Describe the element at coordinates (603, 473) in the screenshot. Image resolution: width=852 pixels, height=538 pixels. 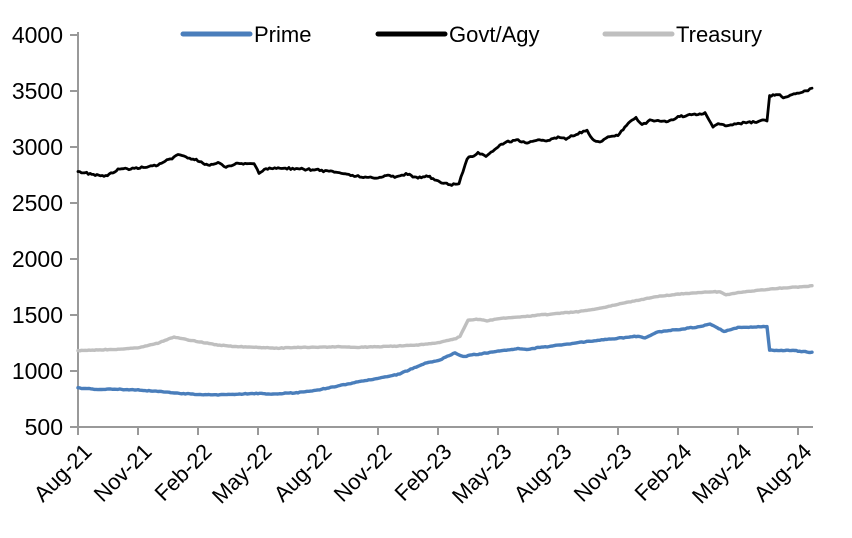
I see `x-axis-tick-label: Nov-23` at that location.